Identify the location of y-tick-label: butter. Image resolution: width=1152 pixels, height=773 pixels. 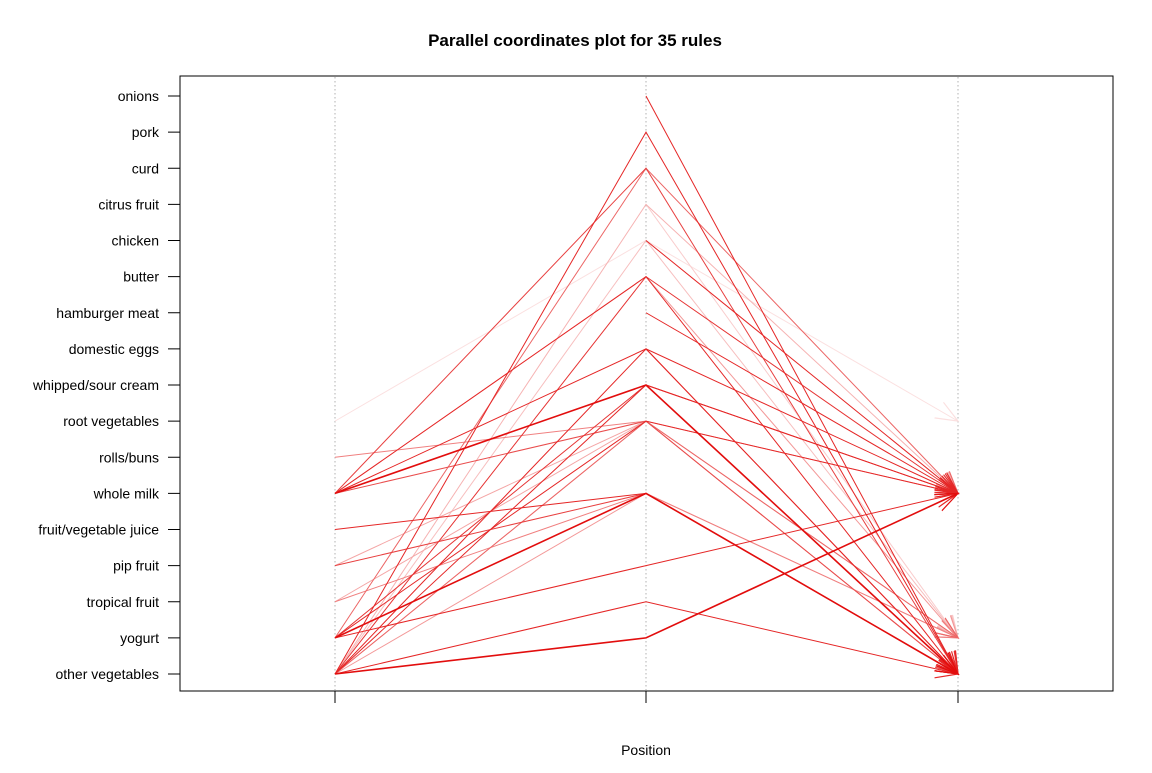
(141, 277).